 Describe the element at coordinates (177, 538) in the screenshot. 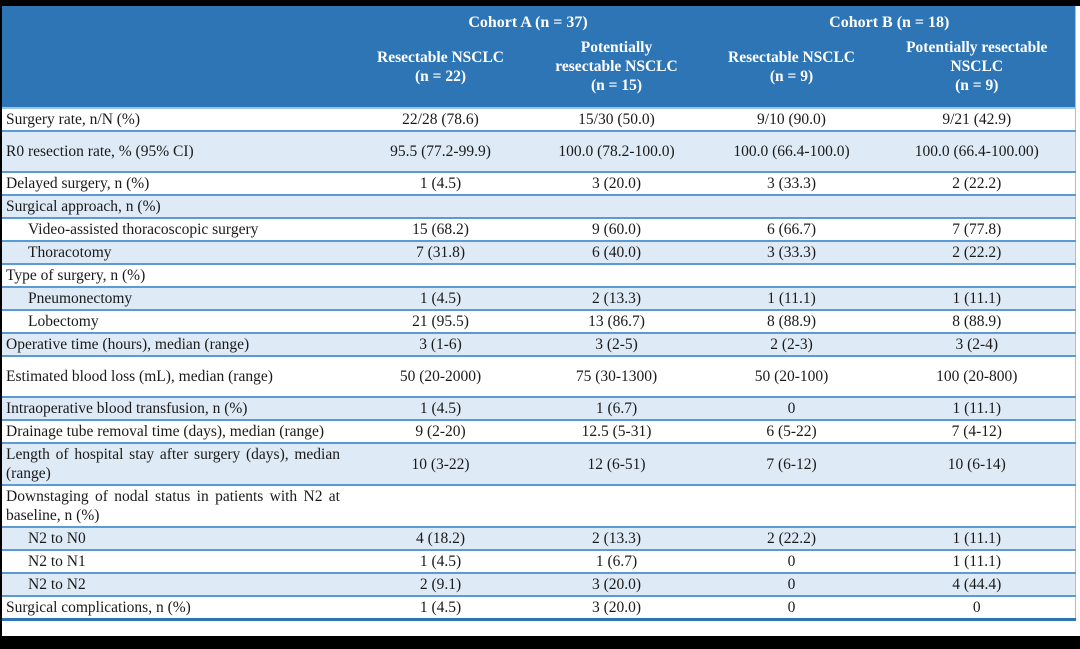

I see `row-label: N2 to N0` at that location.